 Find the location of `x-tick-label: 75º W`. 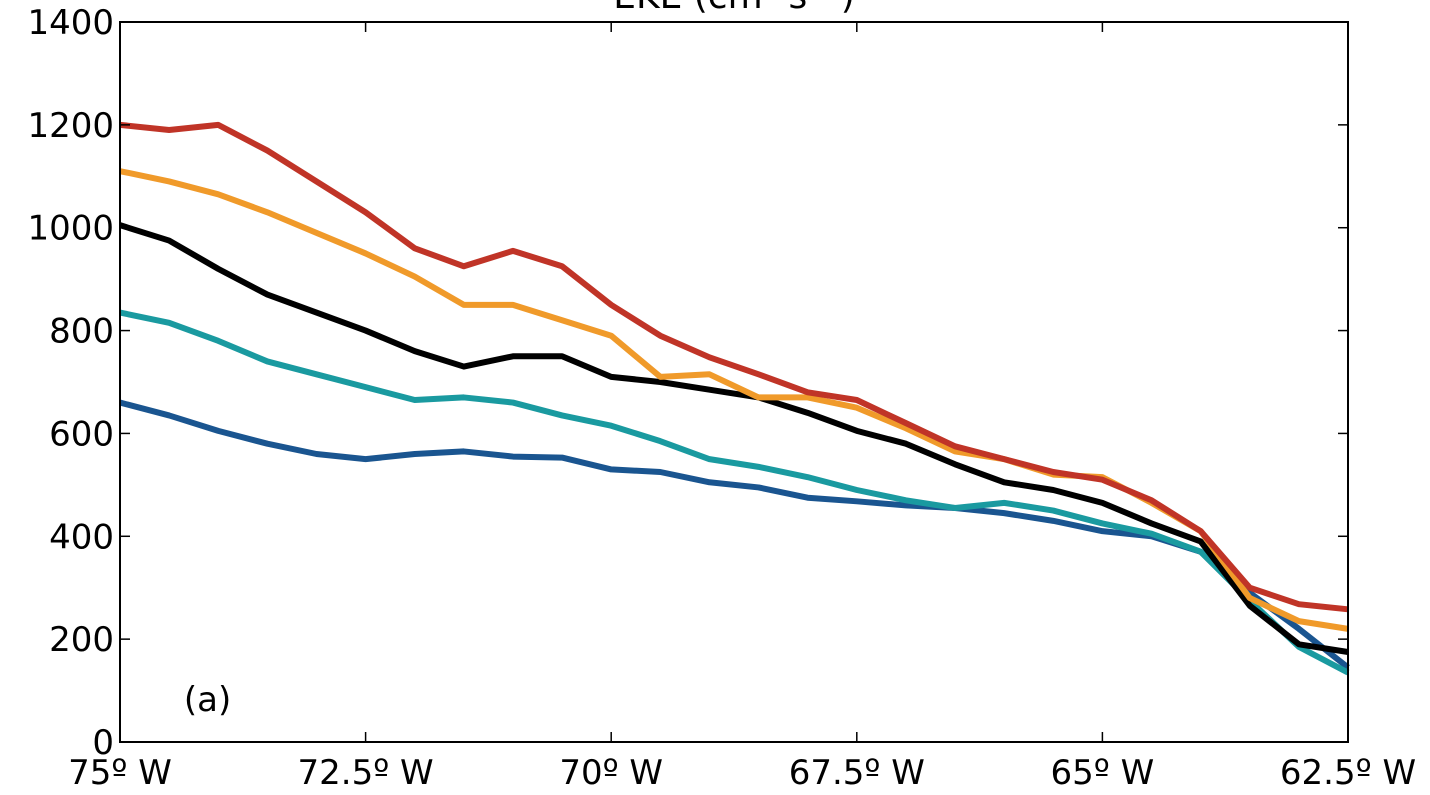

x-tick-label: 75º W is located at coordinates (120, 772).